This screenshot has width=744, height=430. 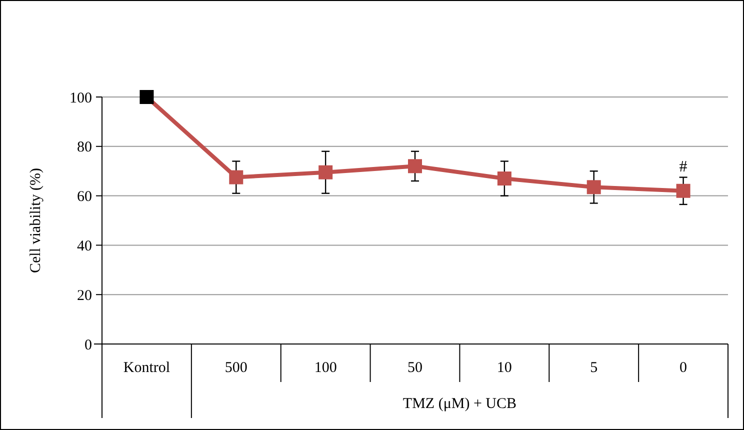 I want to click on x-tick-label: 10, so click(x=504, y=368).